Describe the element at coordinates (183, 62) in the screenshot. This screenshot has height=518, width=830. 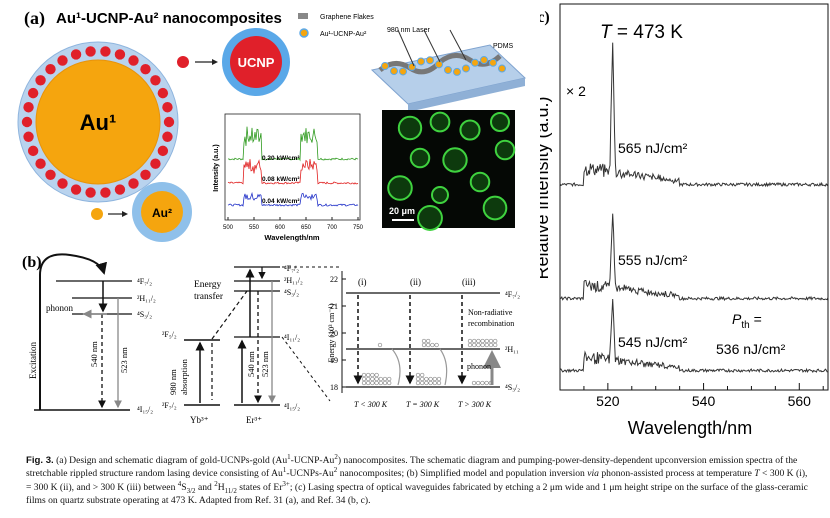
I see `small-ucnp-dot` at that location.